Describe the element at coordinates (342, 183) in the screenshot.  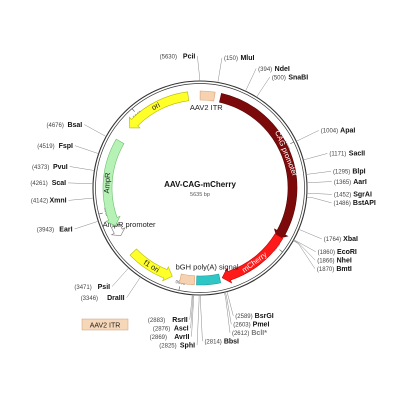
I see `site-position: (1365)` at that location.